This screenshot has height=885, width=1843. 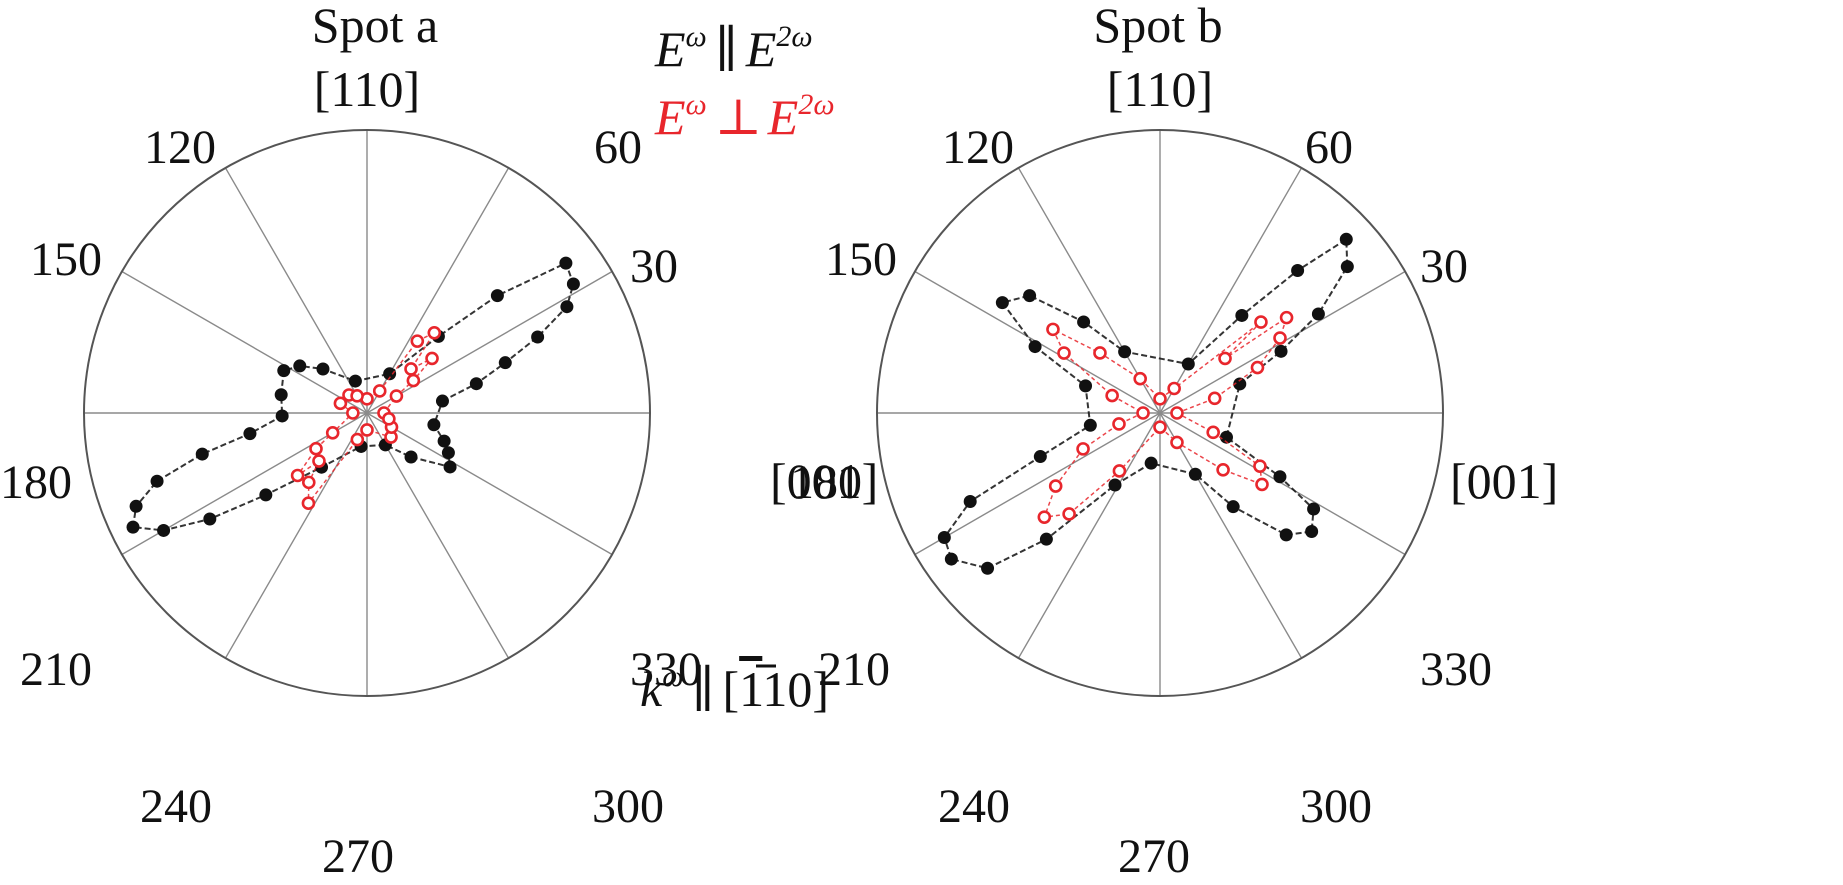 I want to click on tick-120-a: 120, so click(x=180, y=147).